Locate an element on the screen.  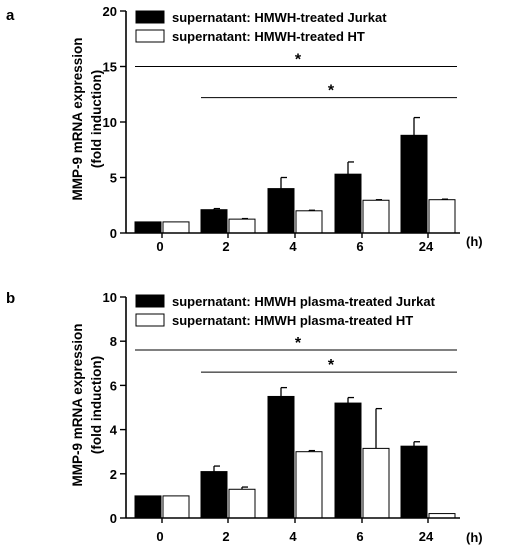
y-tick-label-3: 6 is located at coordinates (113, 385).